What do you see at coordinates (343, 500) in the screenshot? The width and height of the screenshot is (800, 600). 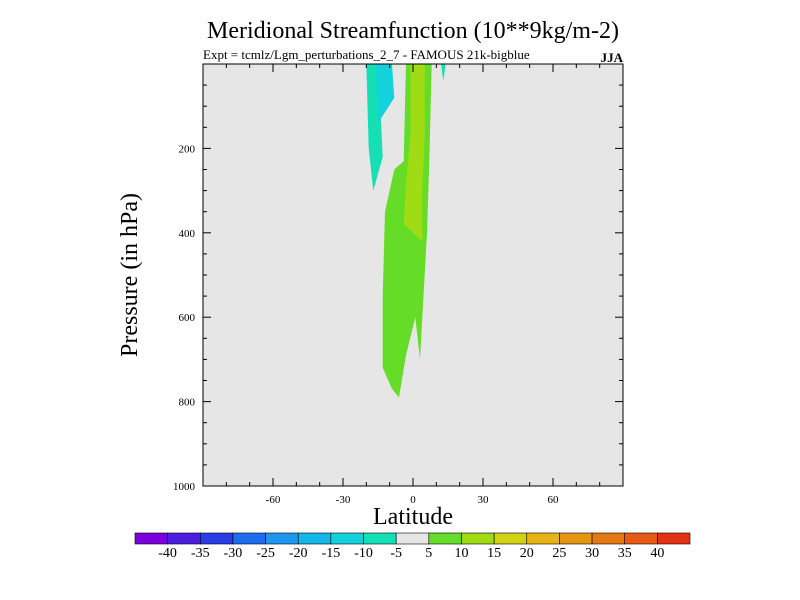 I see `x-tick-label: -30` at bounding box center [343, 500].